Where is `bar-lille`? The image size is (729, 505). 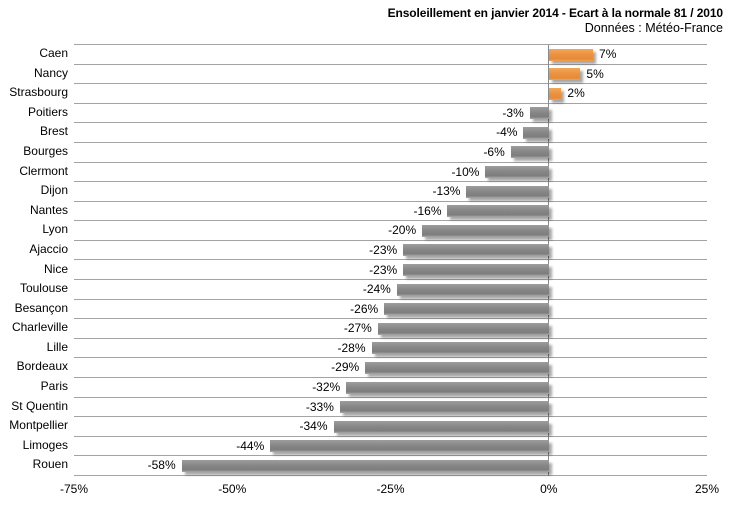 bar-lille is located at coordinates (460, 348).